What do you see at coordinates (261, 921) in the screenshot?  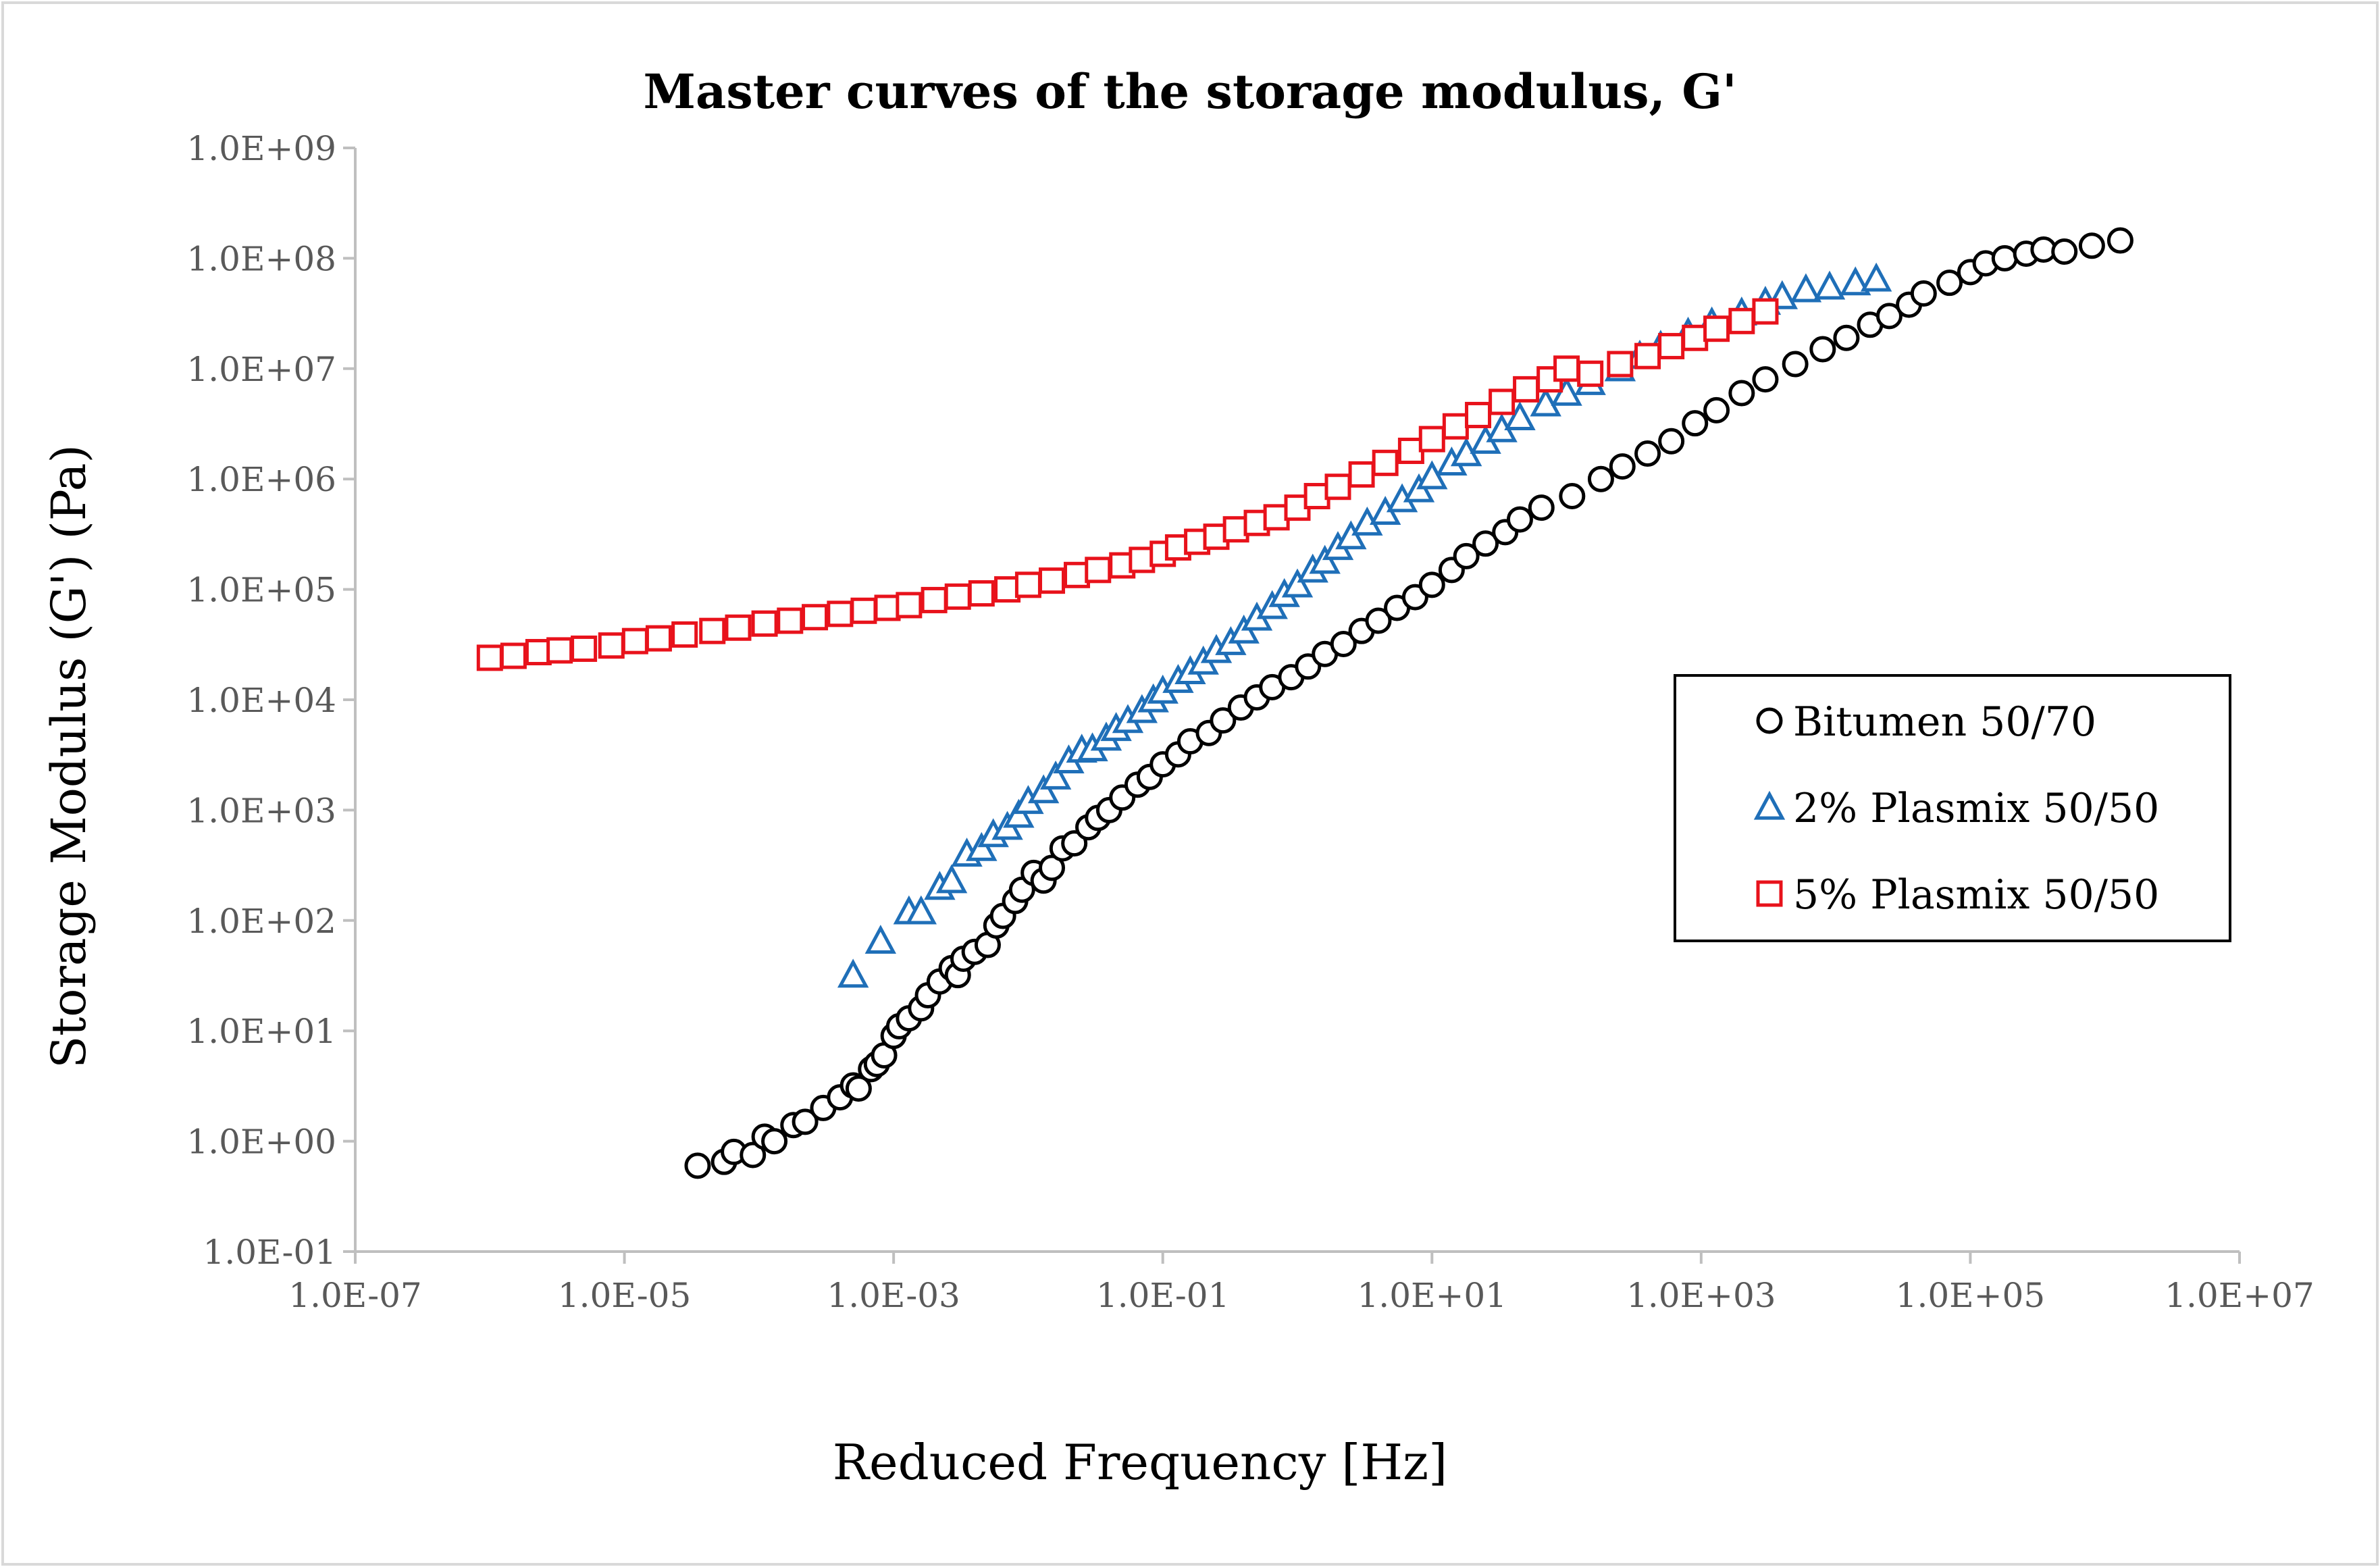 I see `y-tick-label: 1.0E+02` at bounding box center [261, 921].